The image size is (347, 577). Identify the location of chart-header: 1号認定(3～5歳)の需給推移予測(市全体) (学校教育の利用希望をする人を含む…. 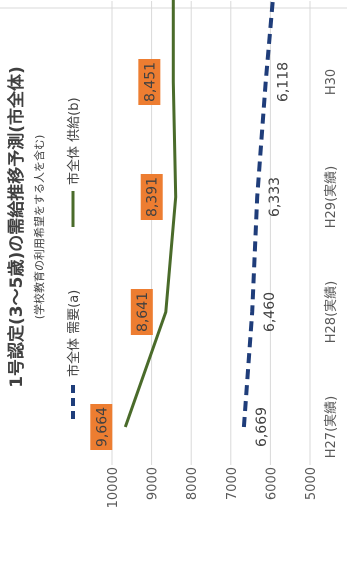
(26, 227).